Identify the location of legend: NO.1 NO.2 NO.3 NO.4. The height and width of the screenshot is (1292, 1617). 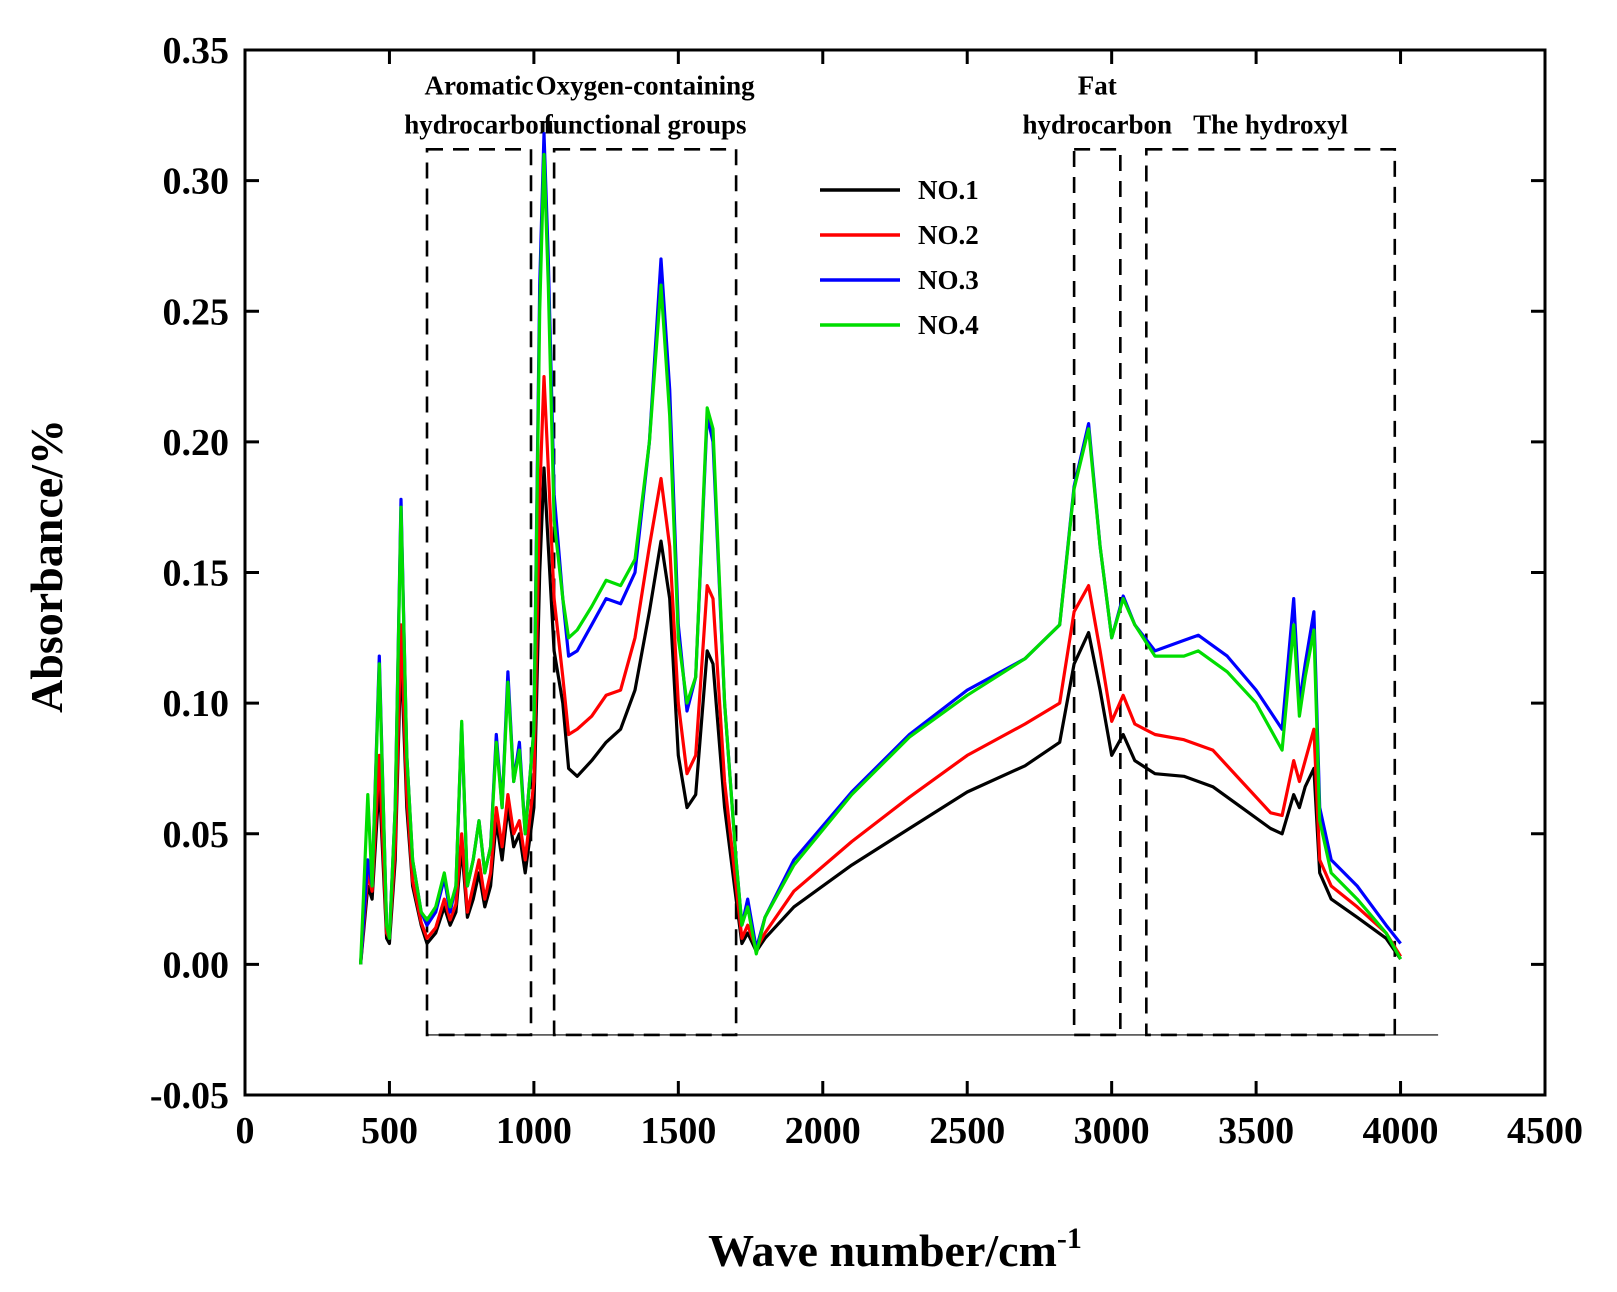
(899, 257).